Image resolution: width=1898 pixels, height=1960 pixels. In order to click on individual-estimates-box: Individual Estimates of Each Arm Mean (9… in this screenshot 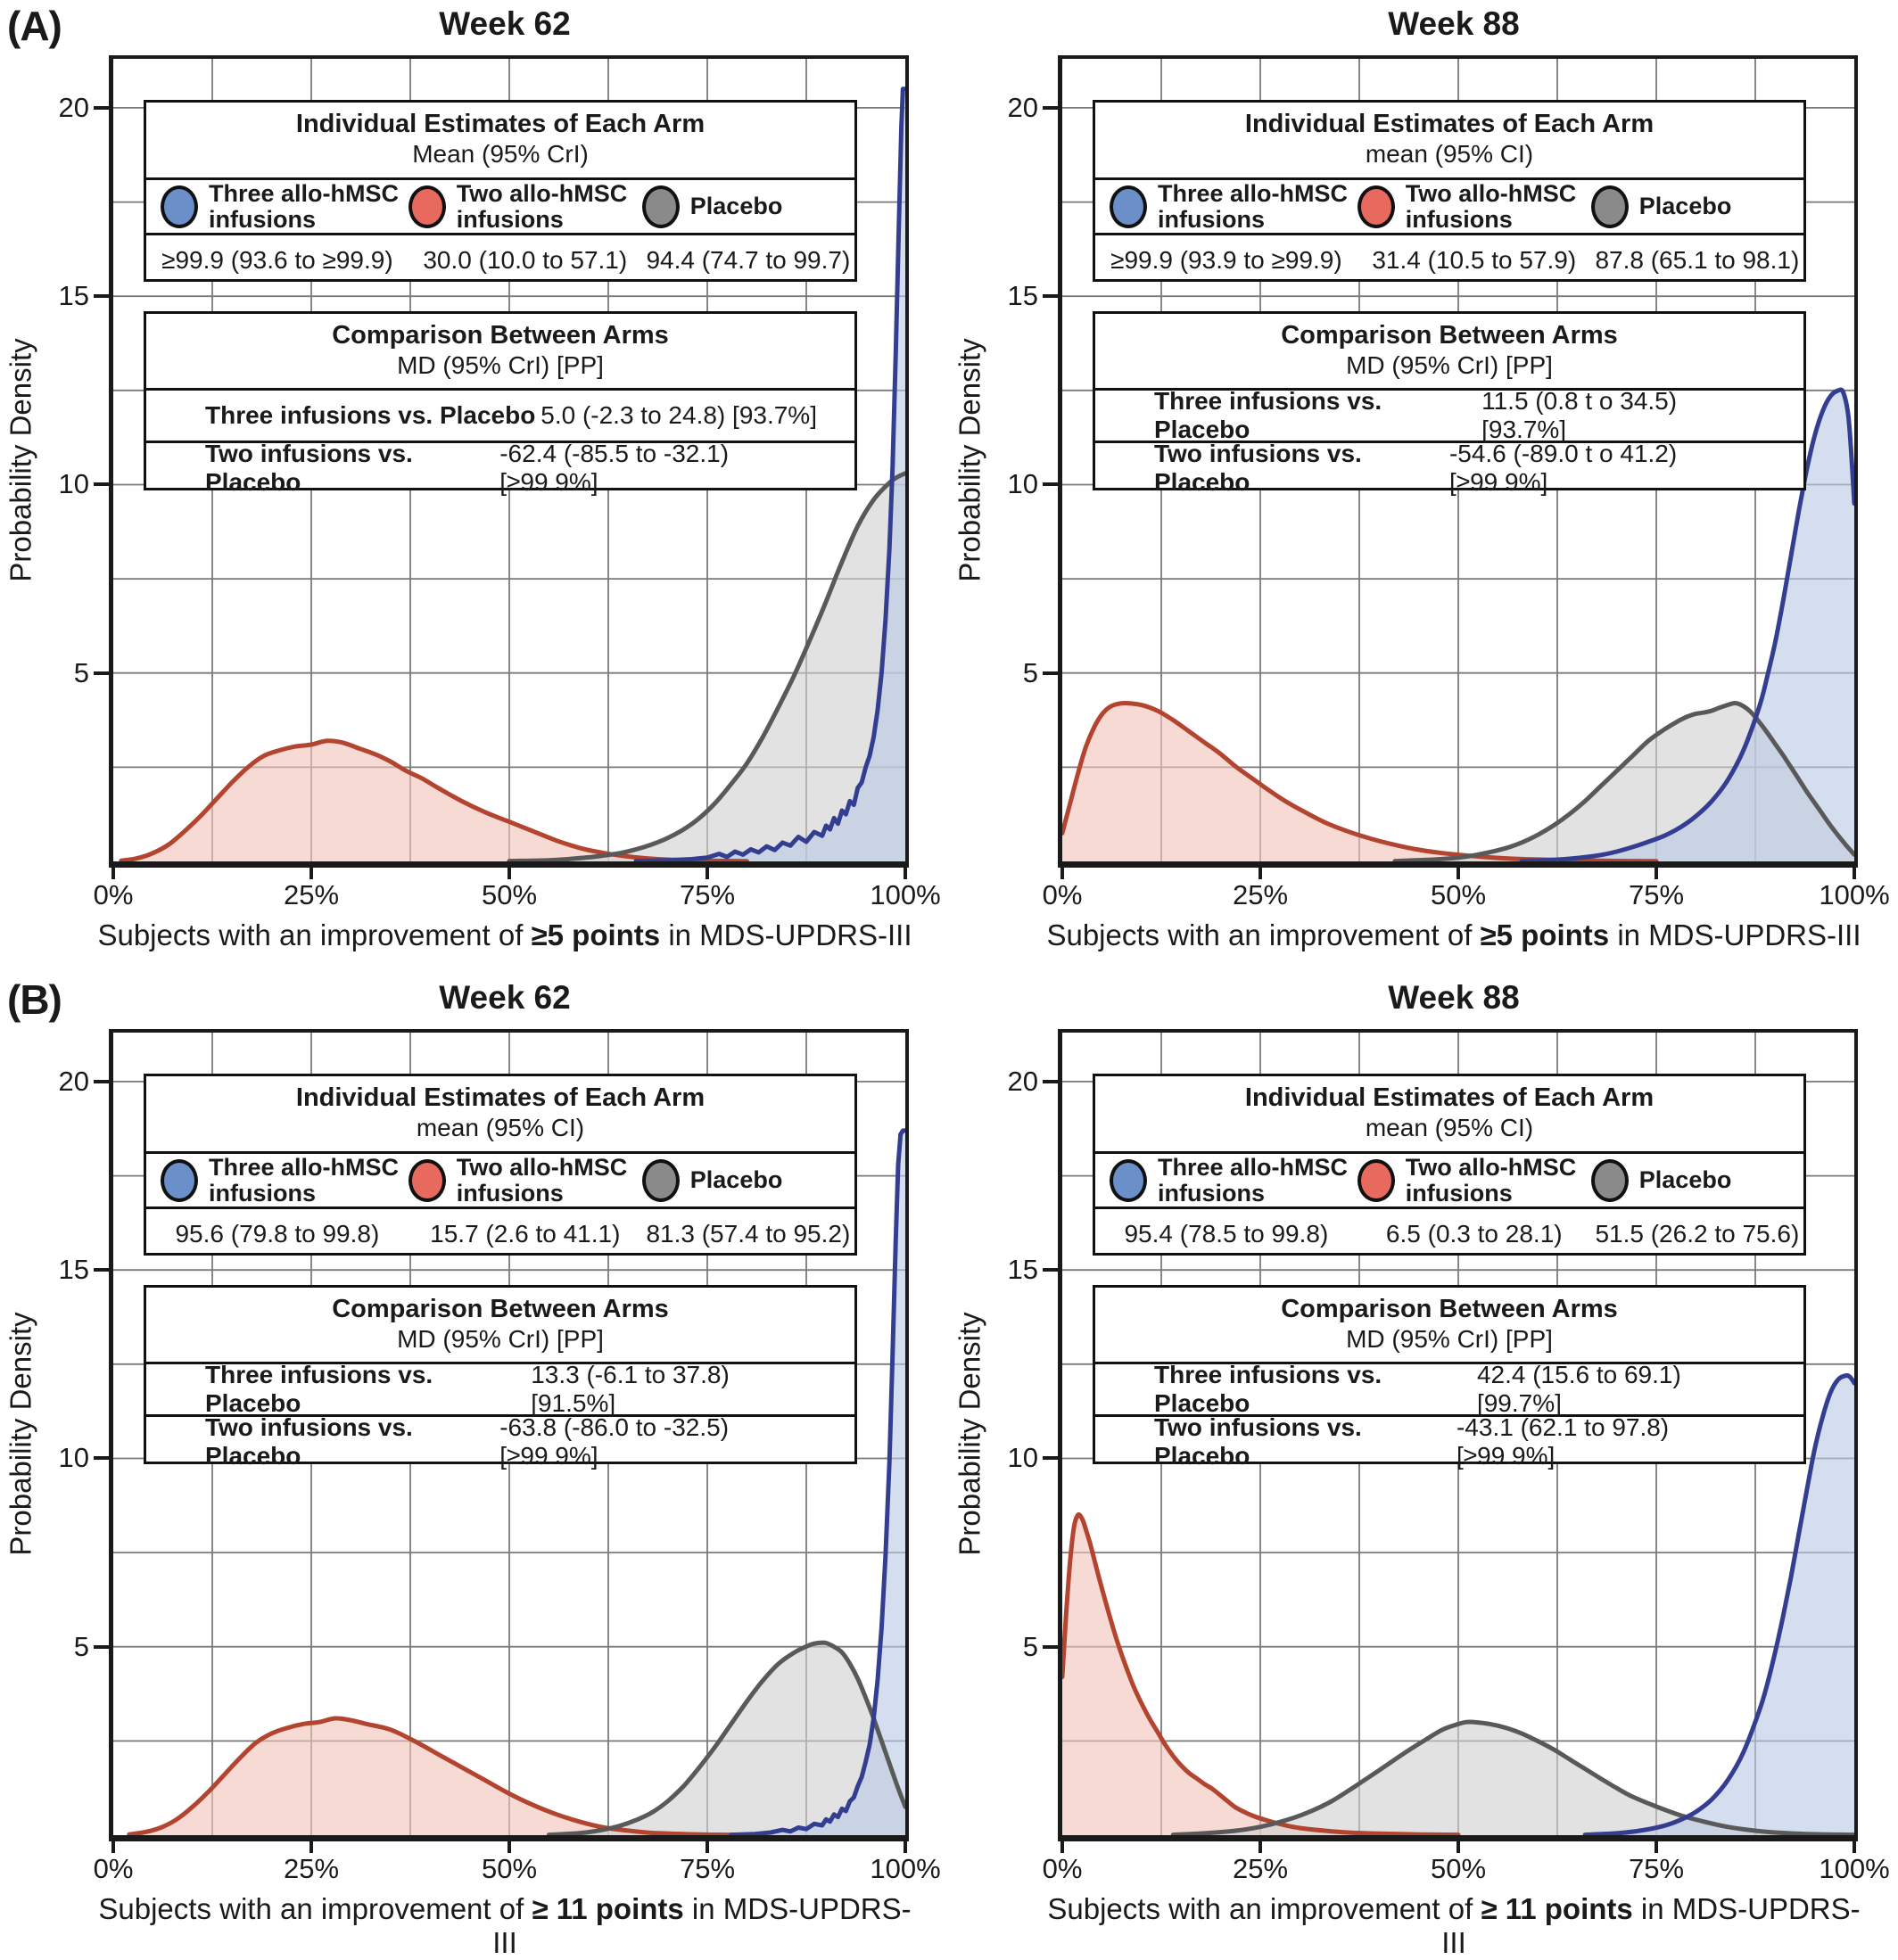, I will do `click(501, 191)`.